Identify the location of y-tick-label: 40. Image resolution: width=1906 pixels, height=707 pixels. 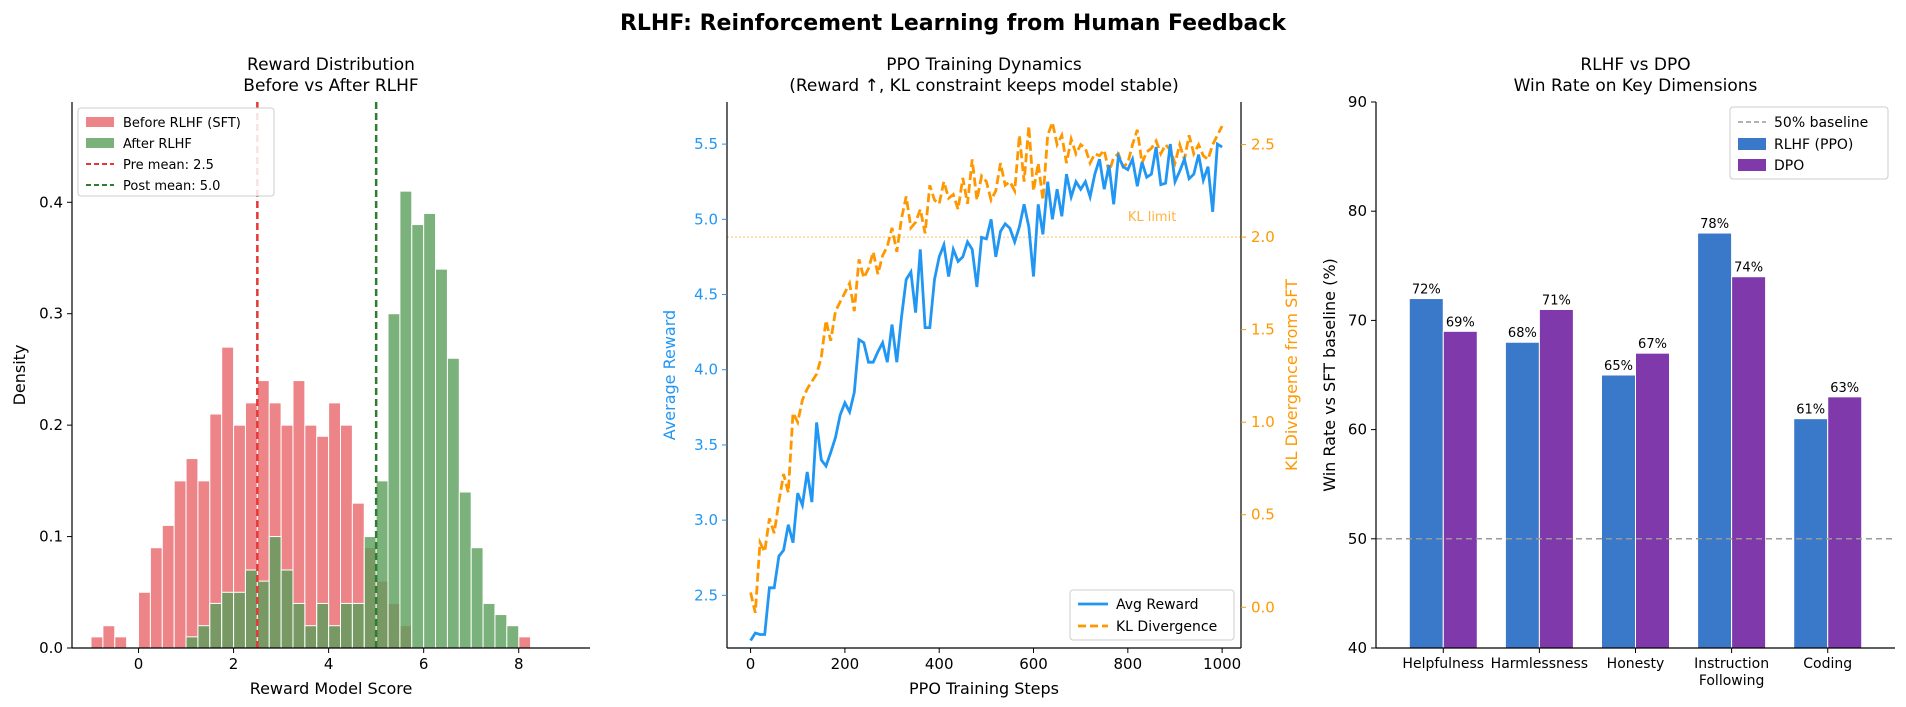
(1357, 648).